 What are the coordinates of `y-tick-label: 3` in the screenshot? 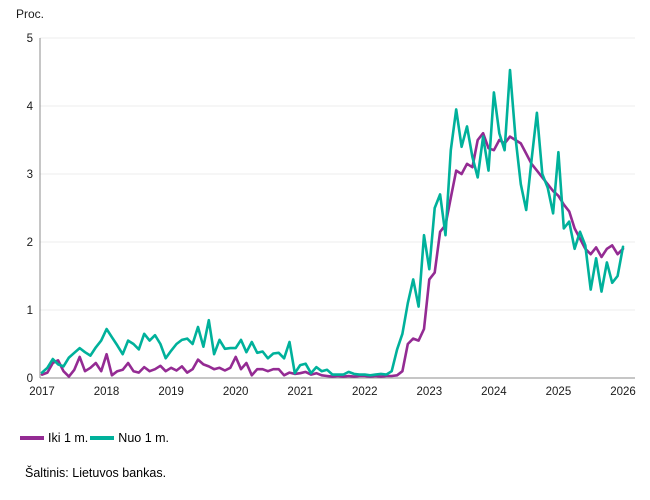 It's located at (30, 175).